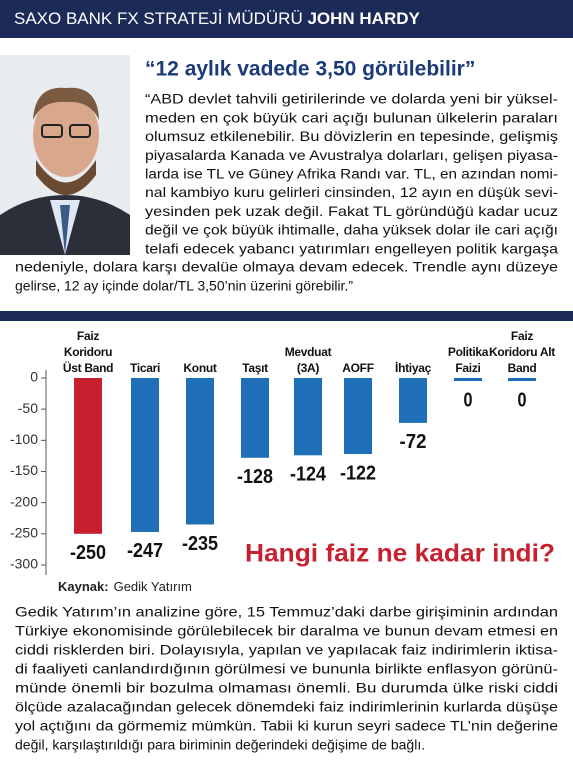 The height and width of the screenshot is (772, 573). I want to click on header-name: JOHN HARDY, so click(363, 18).